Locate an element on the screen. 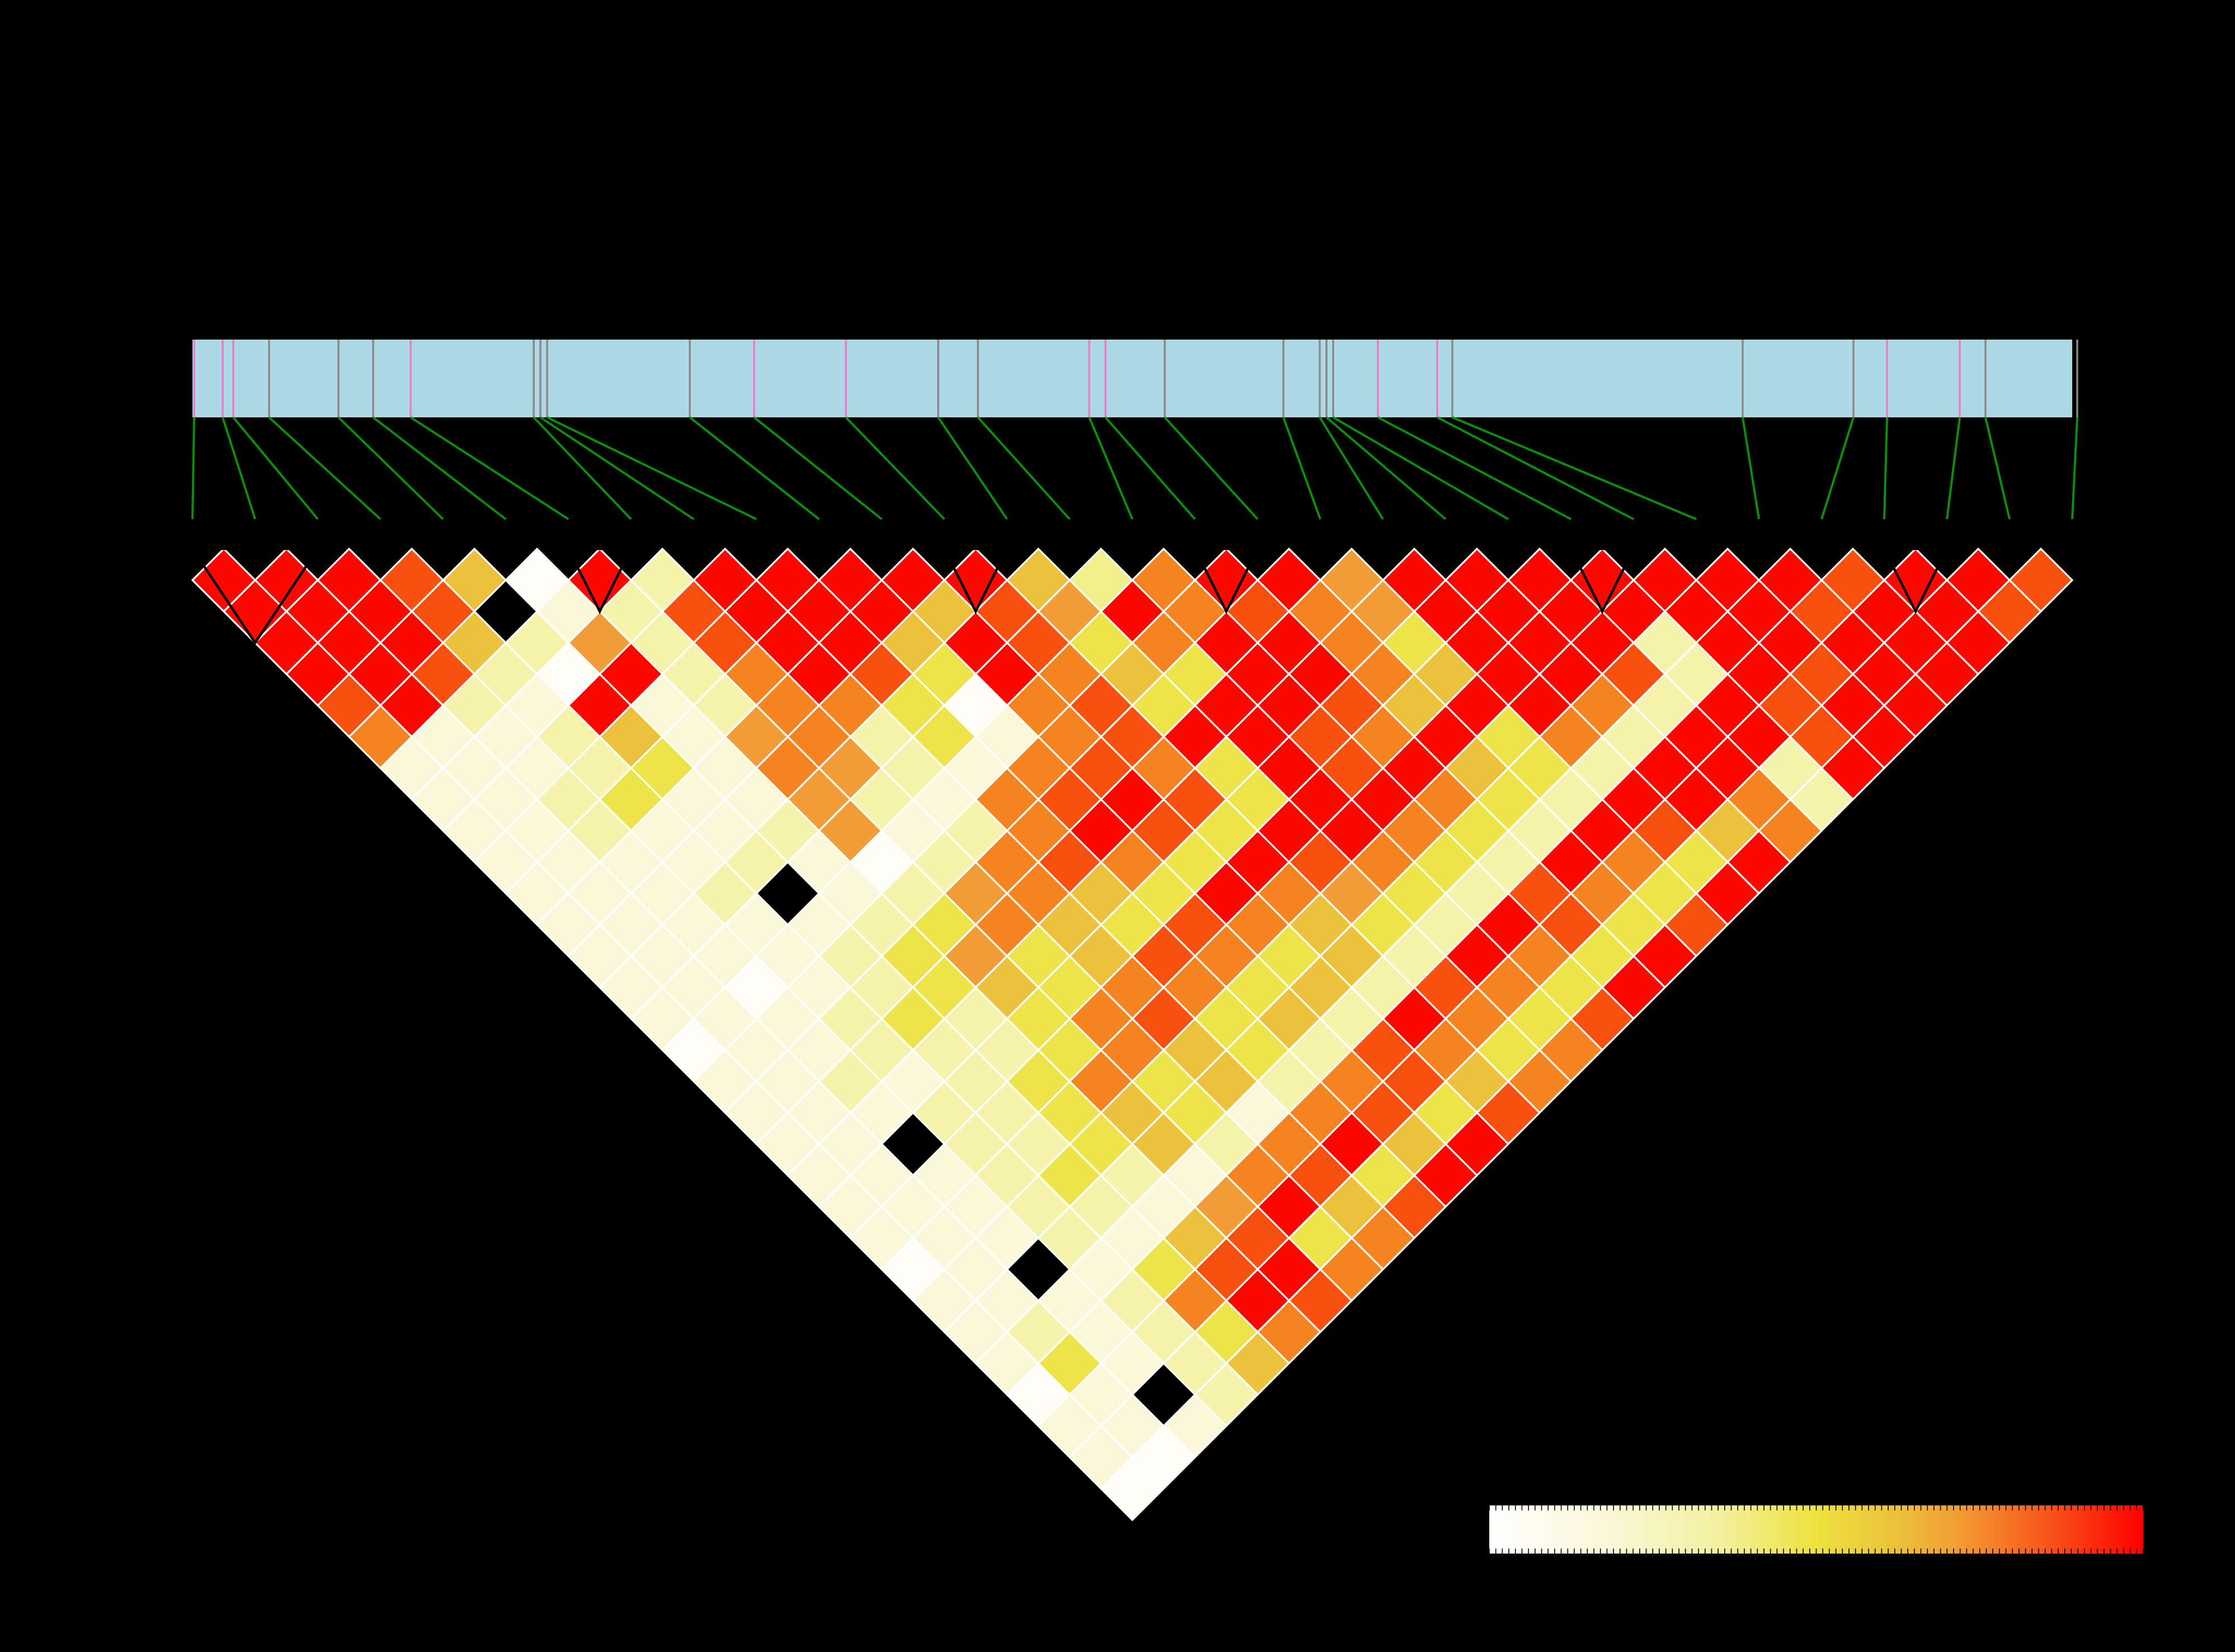 The image size is (2235, 1652). genomic-region-bar is located at coordinates (1132, 379).